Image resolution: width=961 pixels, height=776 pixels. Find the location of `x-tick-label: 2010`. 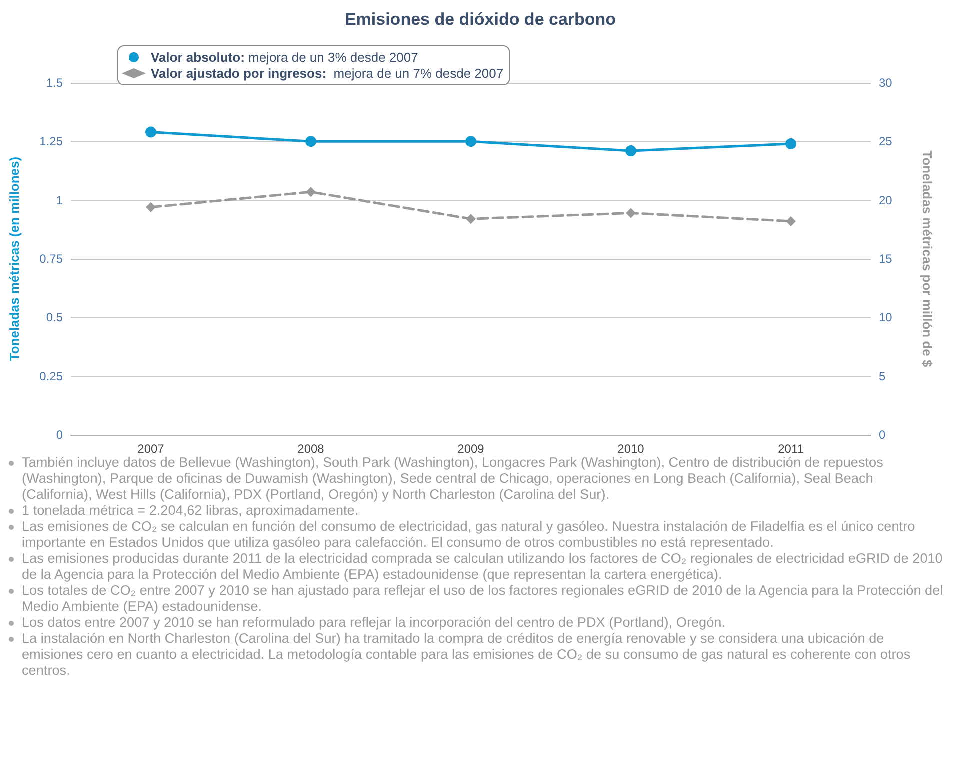

x-tick-label: 2010 is located at coordinates (631, 449).